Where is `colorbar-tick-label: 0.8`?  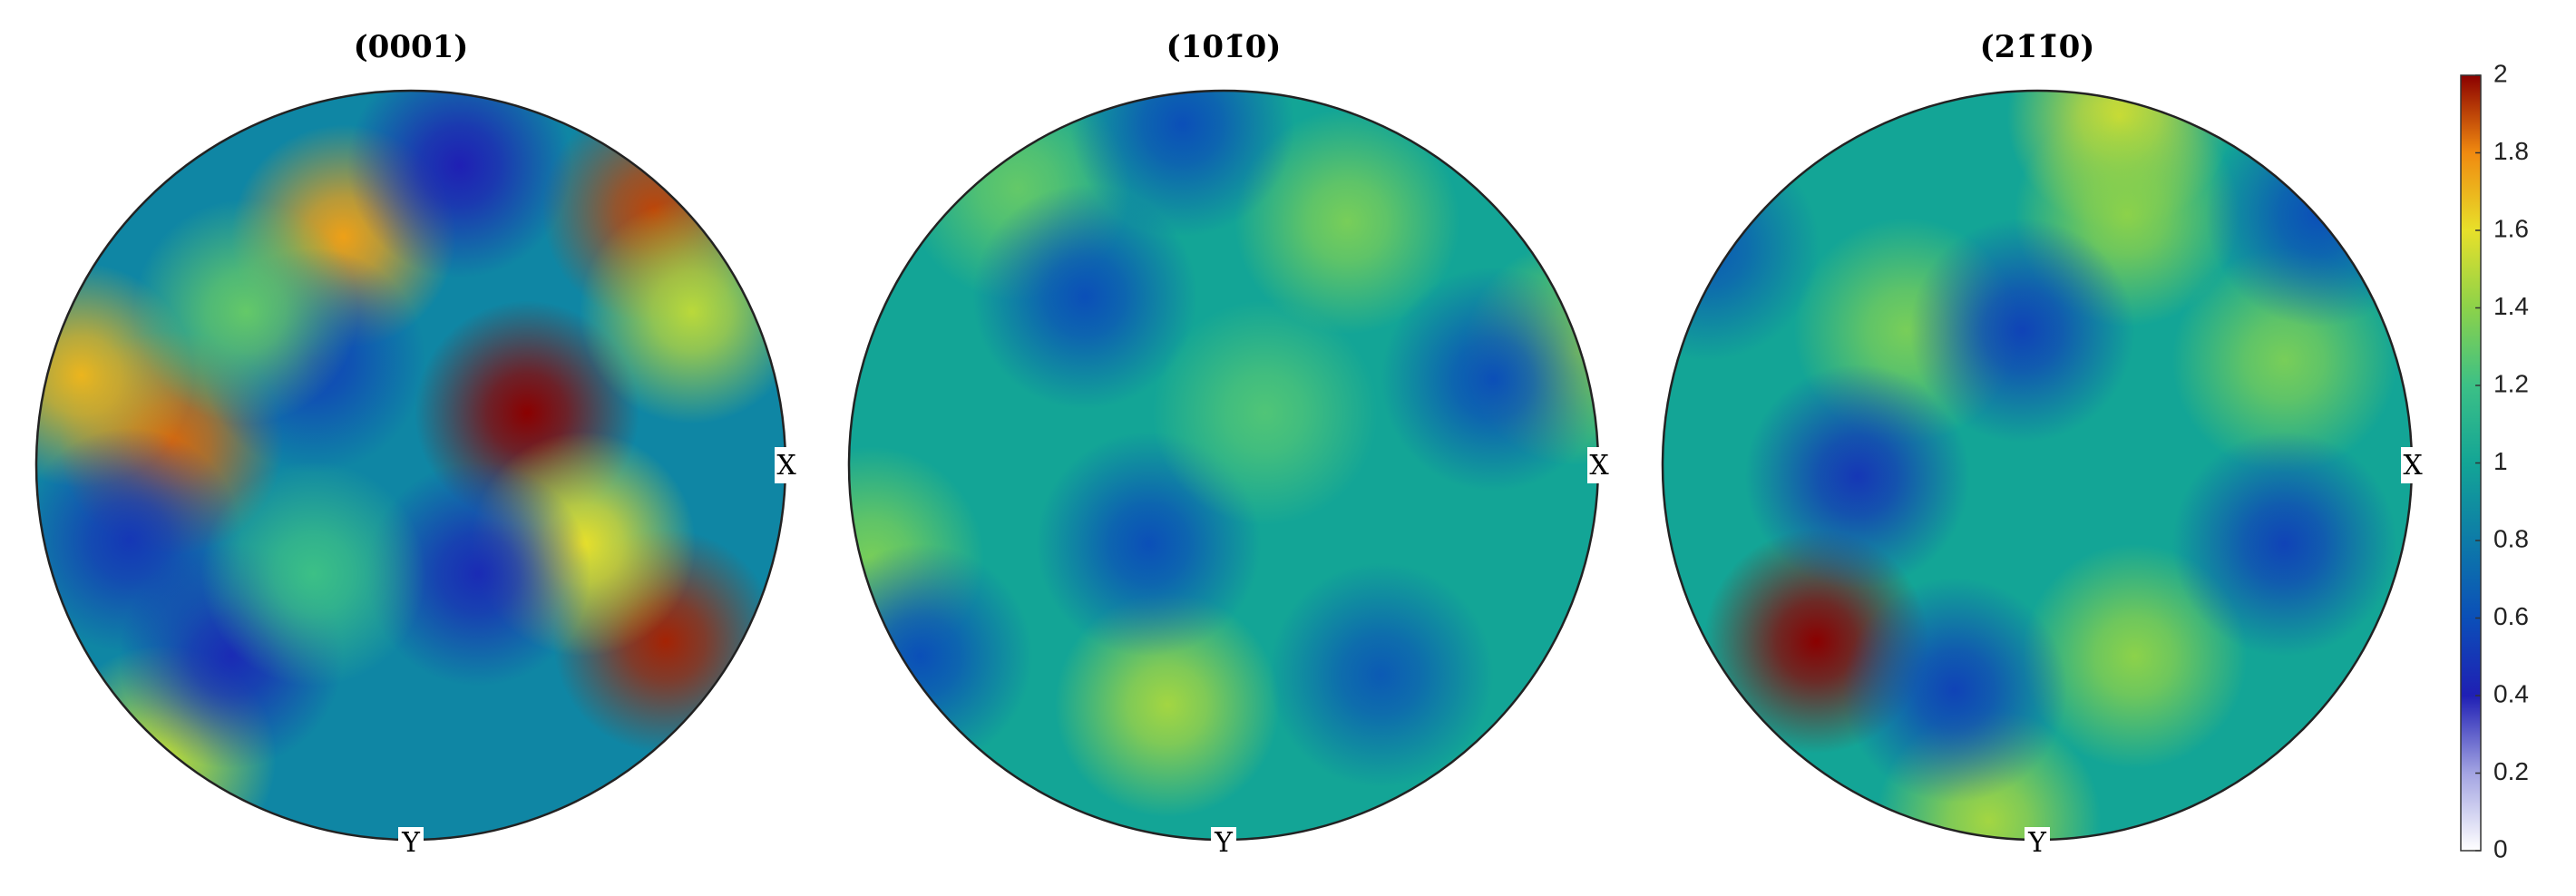 colorbar-tick-label: 0.8 is located at coordinates (2511, 538).